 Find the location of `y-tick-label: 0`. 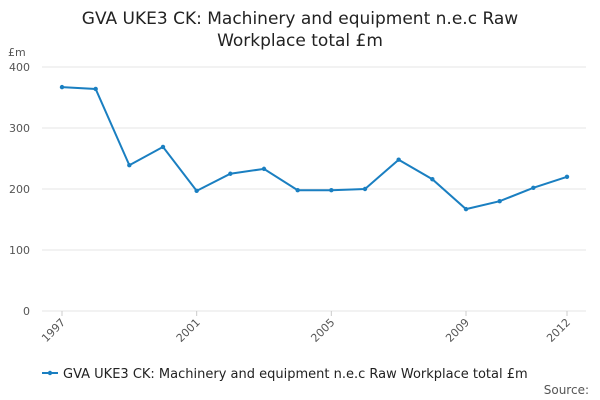

y-tick-label: 0 is located at coordinates (26, 311).